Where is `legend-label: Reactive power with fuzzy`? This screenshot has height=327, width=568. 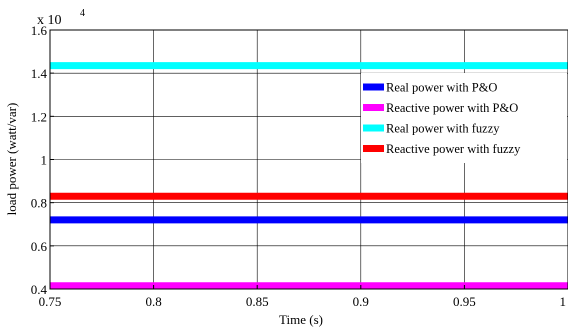 legend-label: Reactive power with fuzzy is located at coordinates (453, 149).